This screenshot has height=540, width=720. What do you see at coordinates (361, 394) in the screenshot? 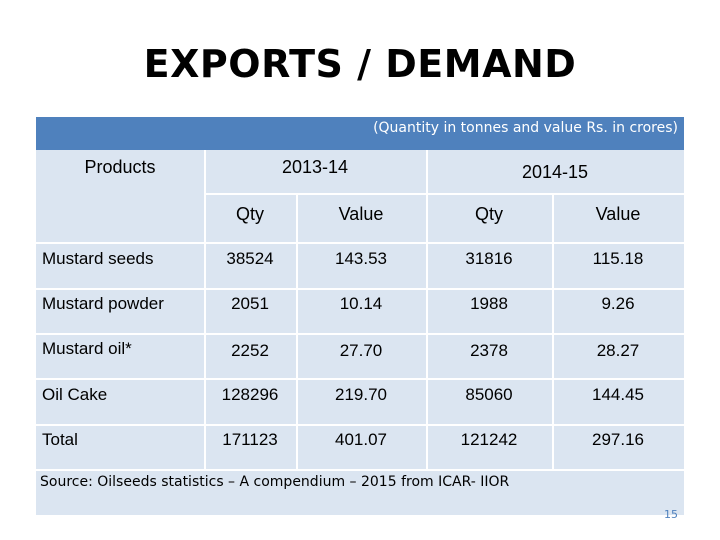
I see `row-value-2013-14: 219.70` at bounding box center [361, 394].